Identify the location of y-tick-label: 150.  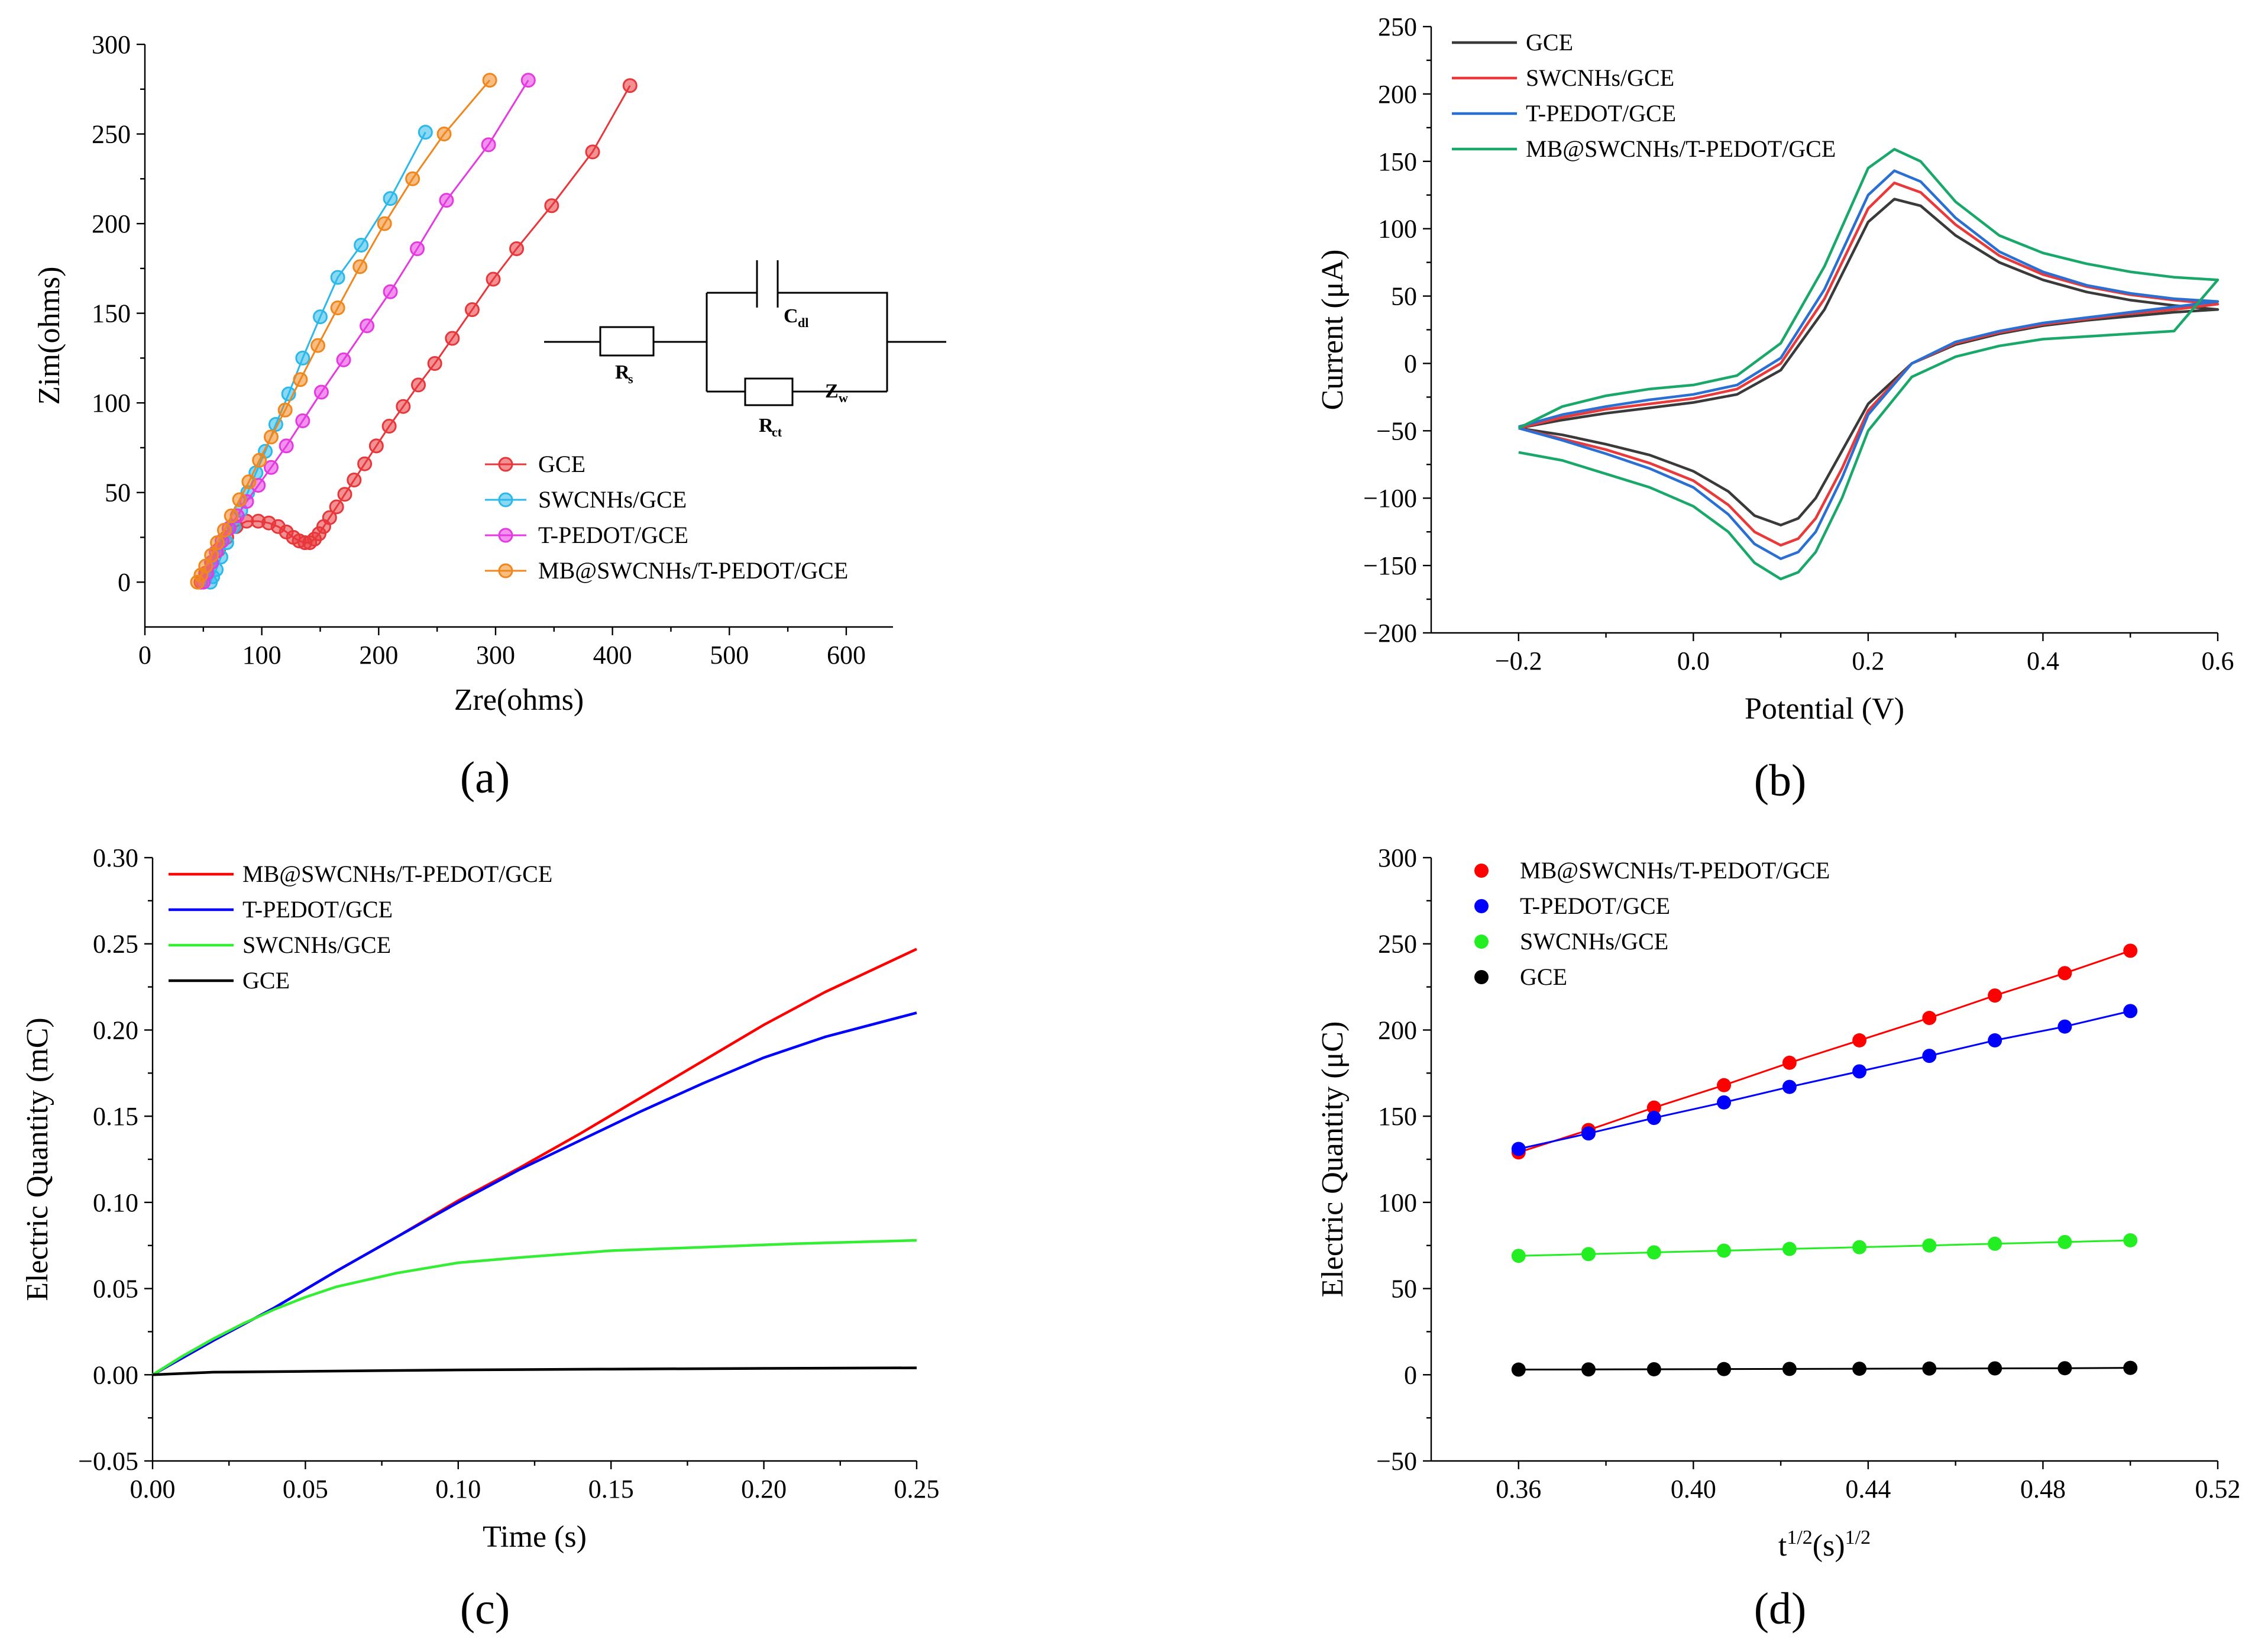
(1397, 161).